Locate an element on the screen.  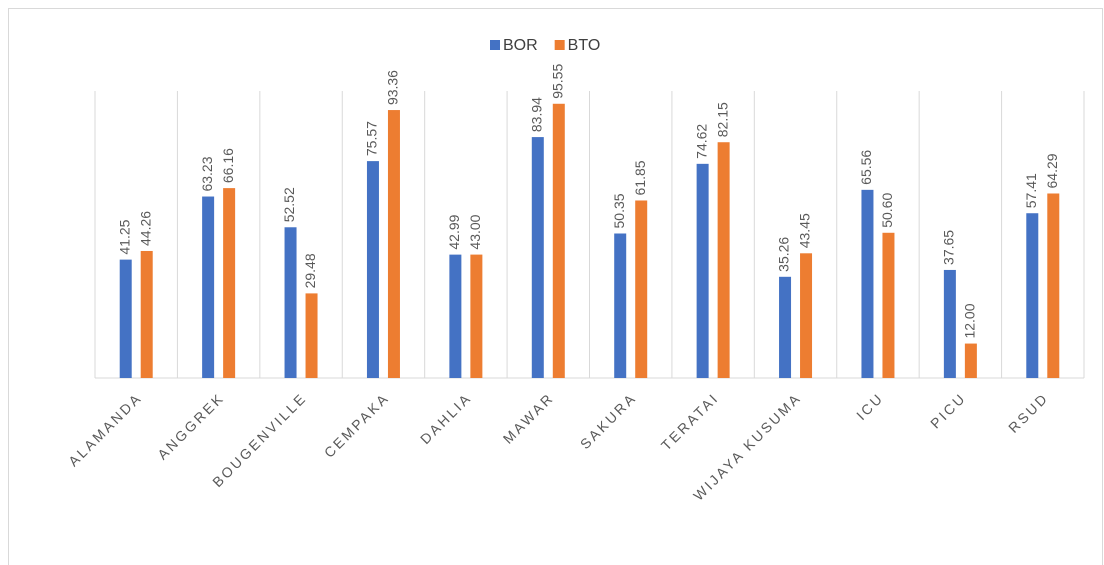
data-label: 64.29 is located at coordinates (1052, 170).